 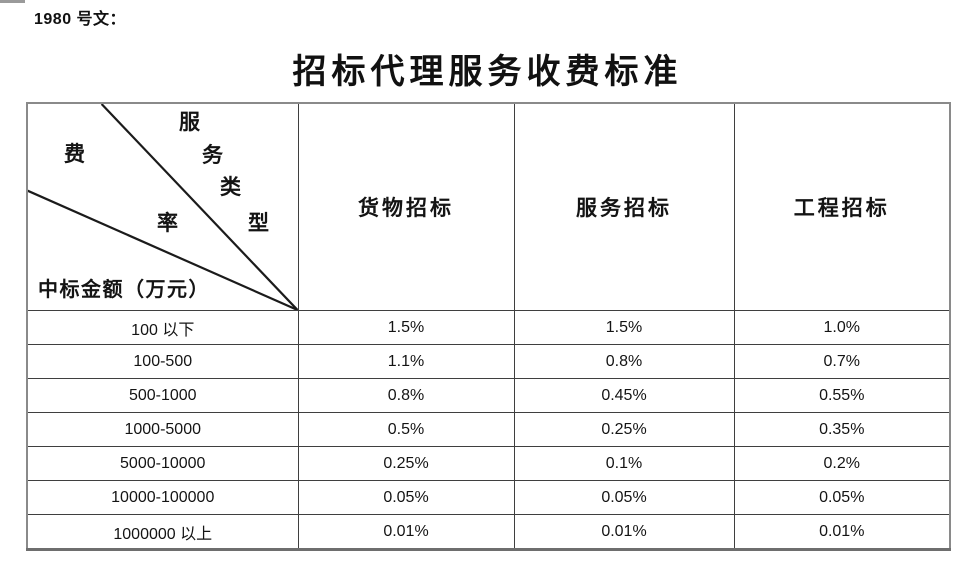 I want to click on table-row: 100 以下 1.5% 1.5% 1.0%, so click(x=488, y=327).